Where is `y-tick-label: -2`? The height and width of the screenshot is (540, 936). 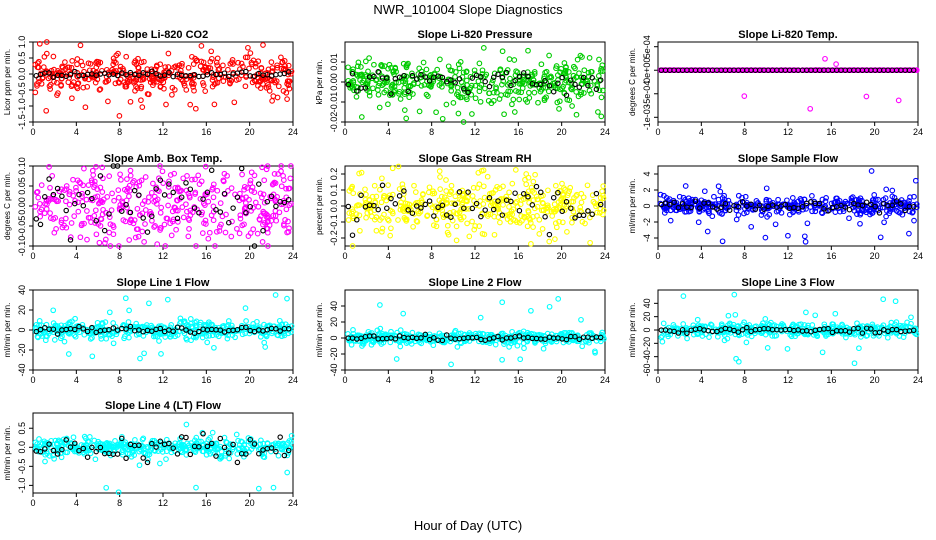 y-tick-label: -2 is located at coordinates (647, 222).